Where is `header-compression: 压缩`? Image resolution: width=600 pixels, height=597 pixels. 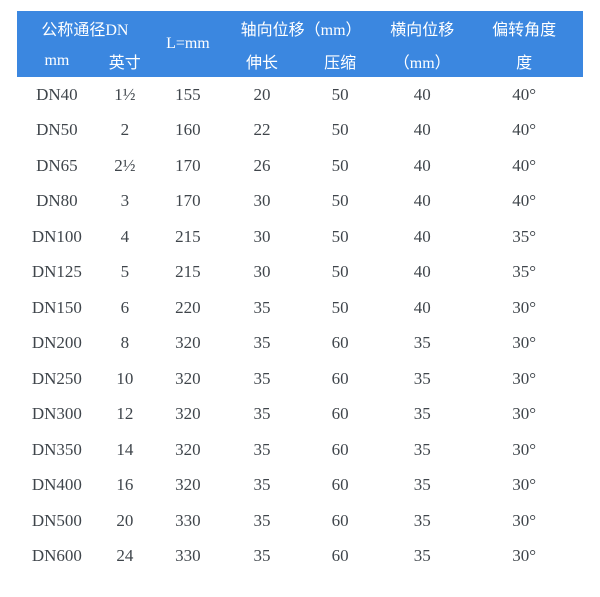 header-compression: 压缩 is located at coordinates (340, 60).